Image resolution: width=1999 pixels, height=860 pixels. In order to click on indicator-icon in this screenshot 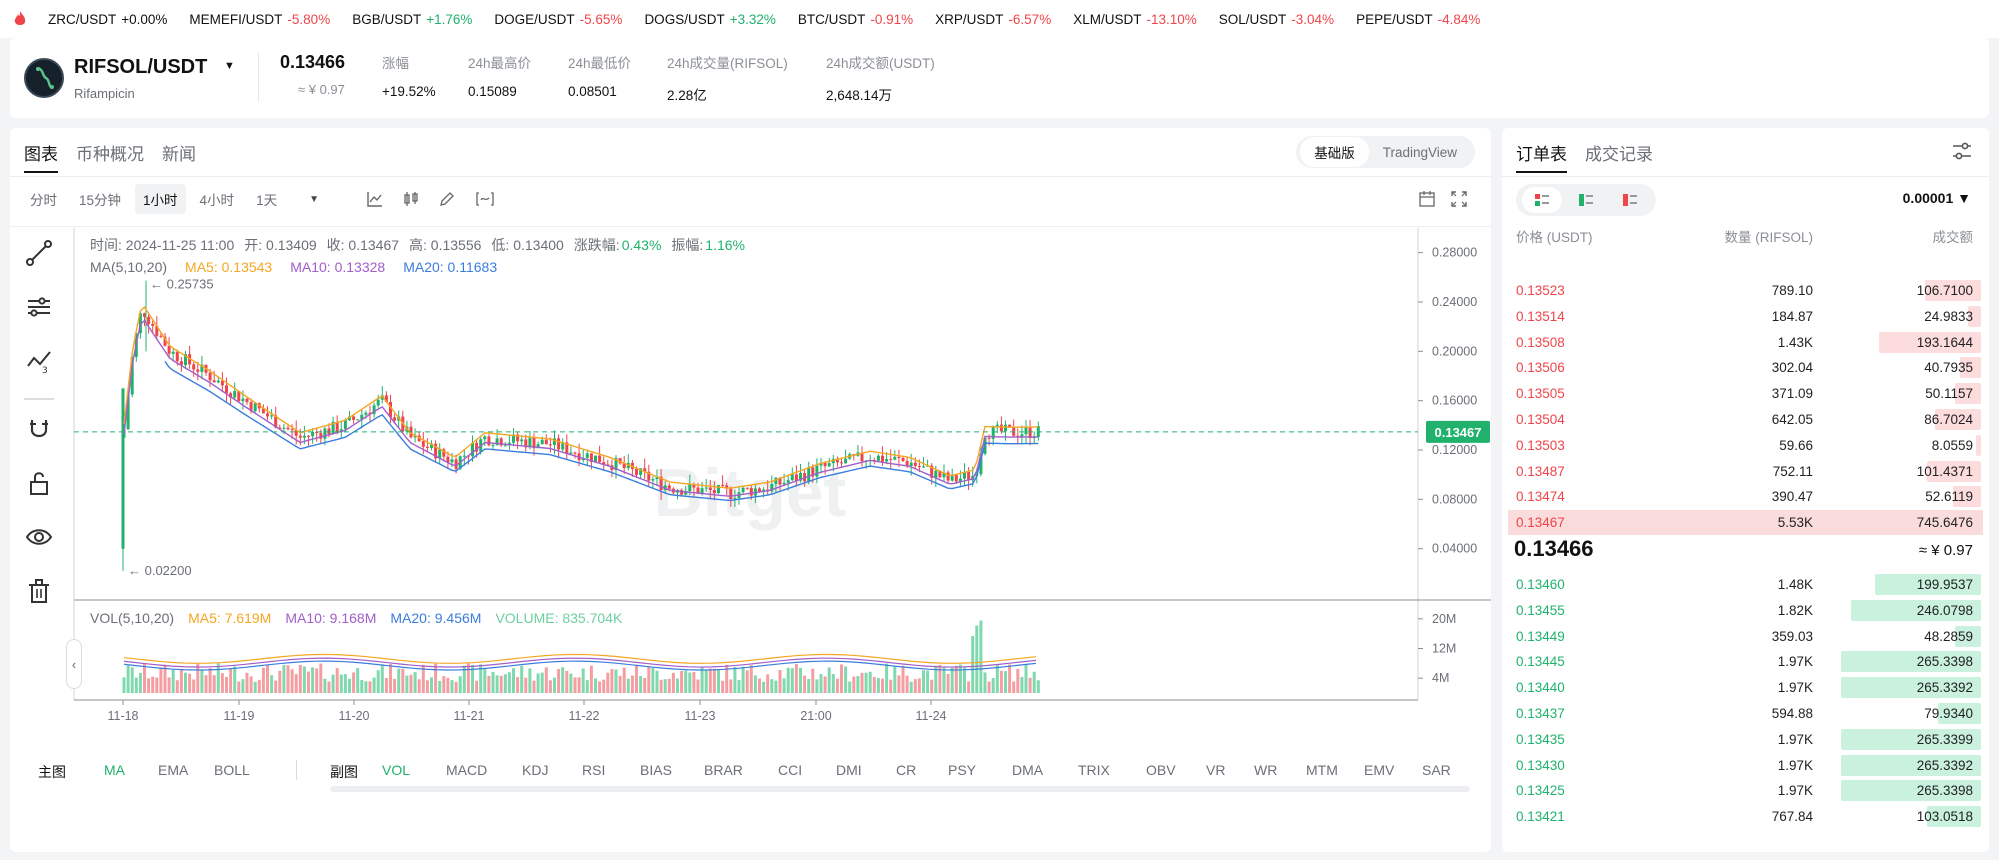, I will do `click(375, 199)`.